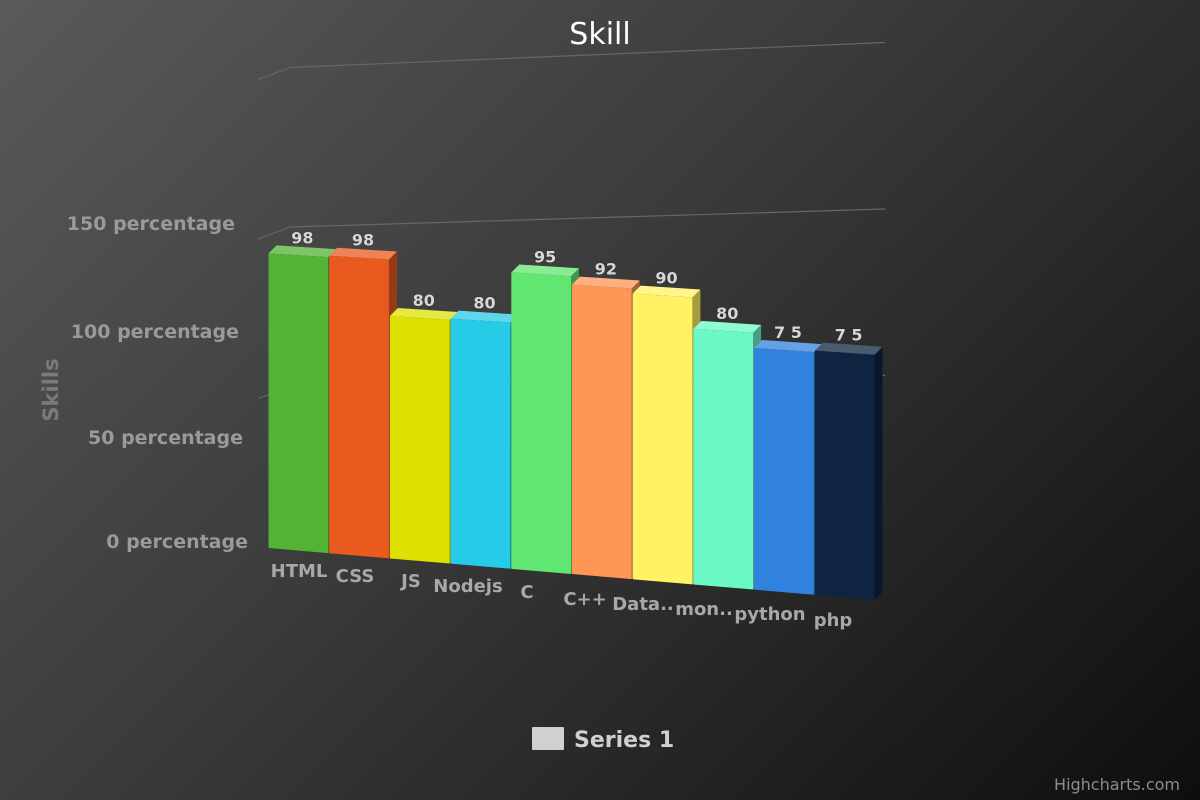  I want to click on y-axis-title: Skills, so click(51, 389).